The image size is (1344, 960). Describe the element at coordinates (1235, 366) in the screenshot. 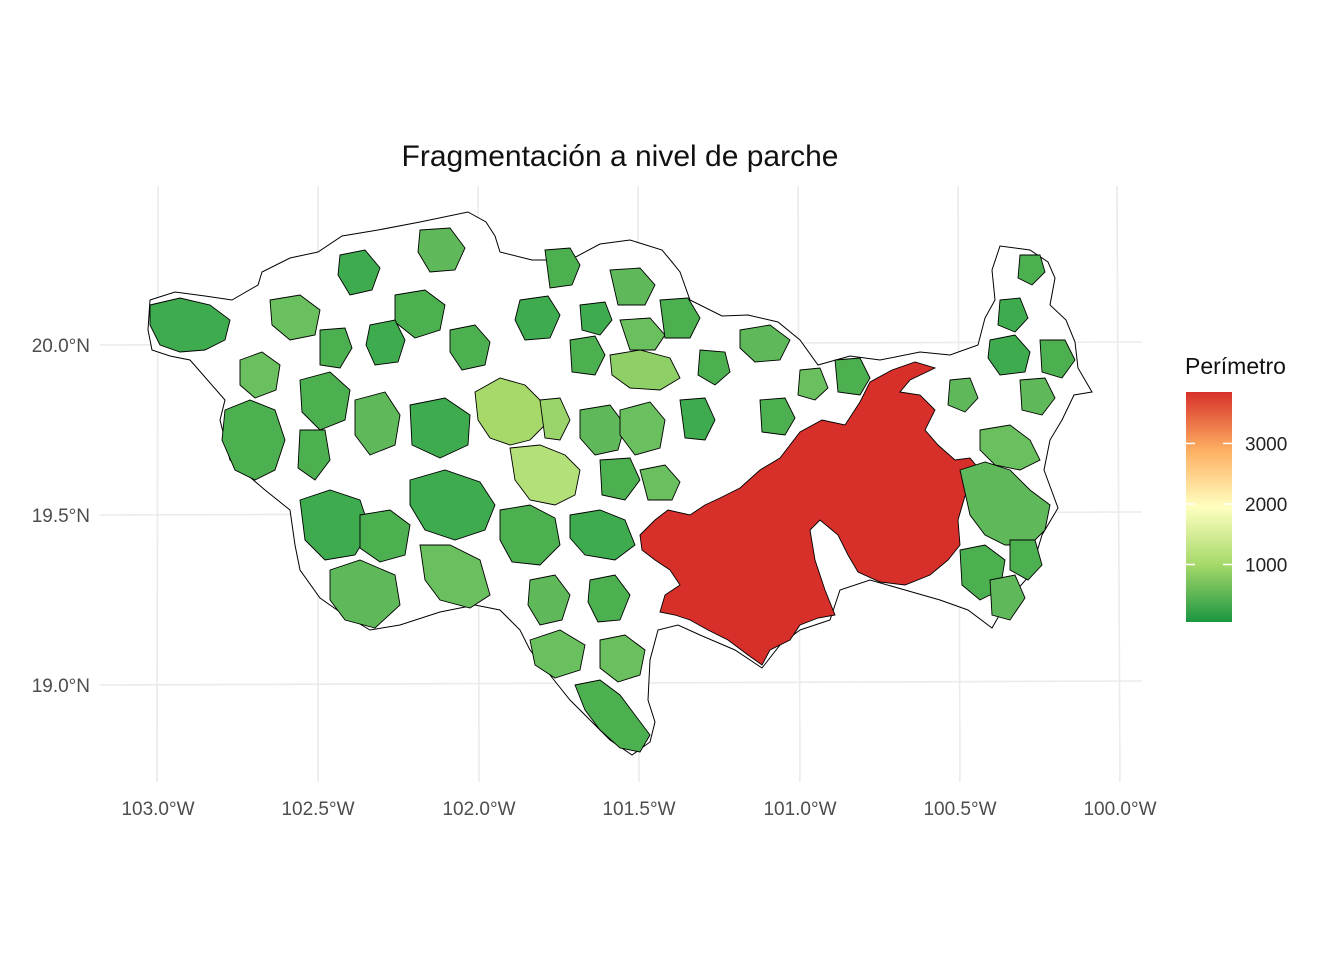

I see `legend-title: Perímetro` at that location.